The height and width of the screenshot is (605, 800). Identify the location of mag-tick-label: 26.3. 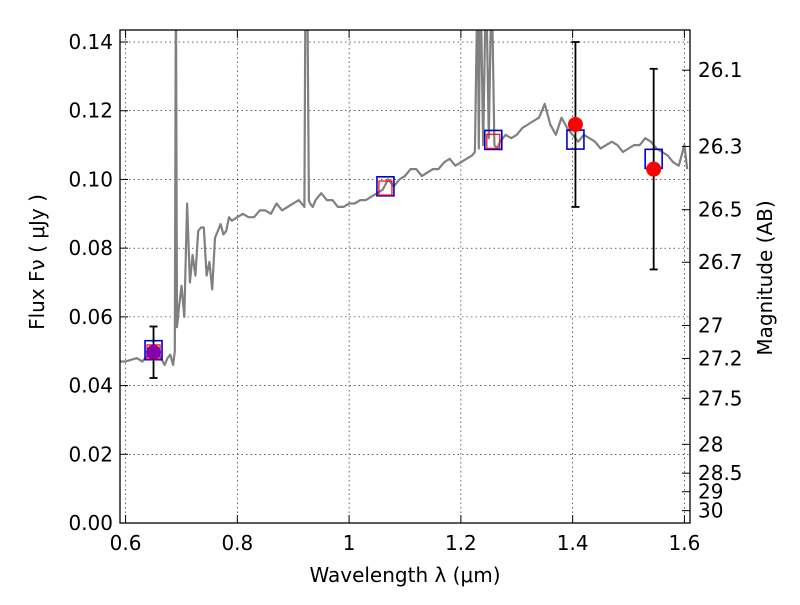
(720, 146).